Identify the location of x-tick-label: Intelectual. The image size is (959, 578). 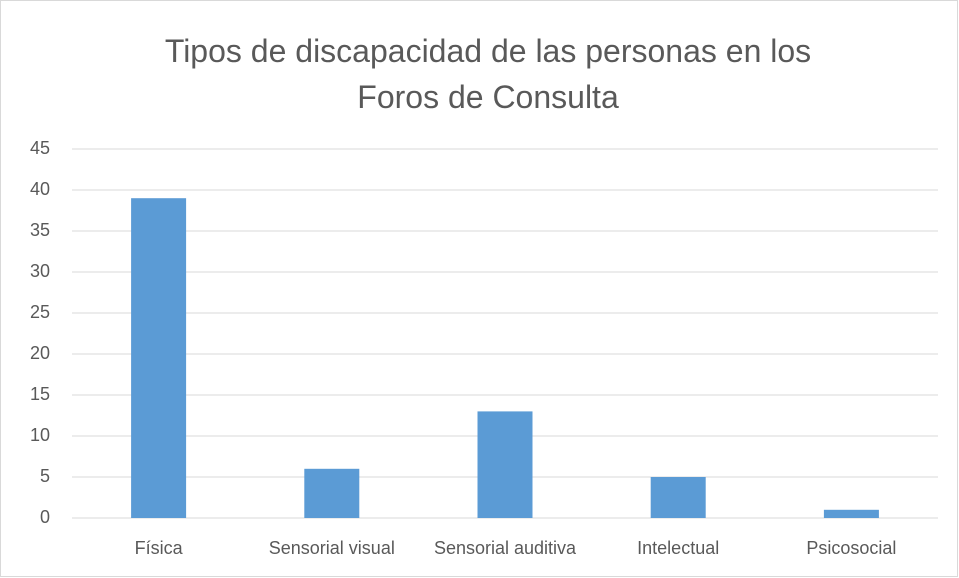
(678, 548).